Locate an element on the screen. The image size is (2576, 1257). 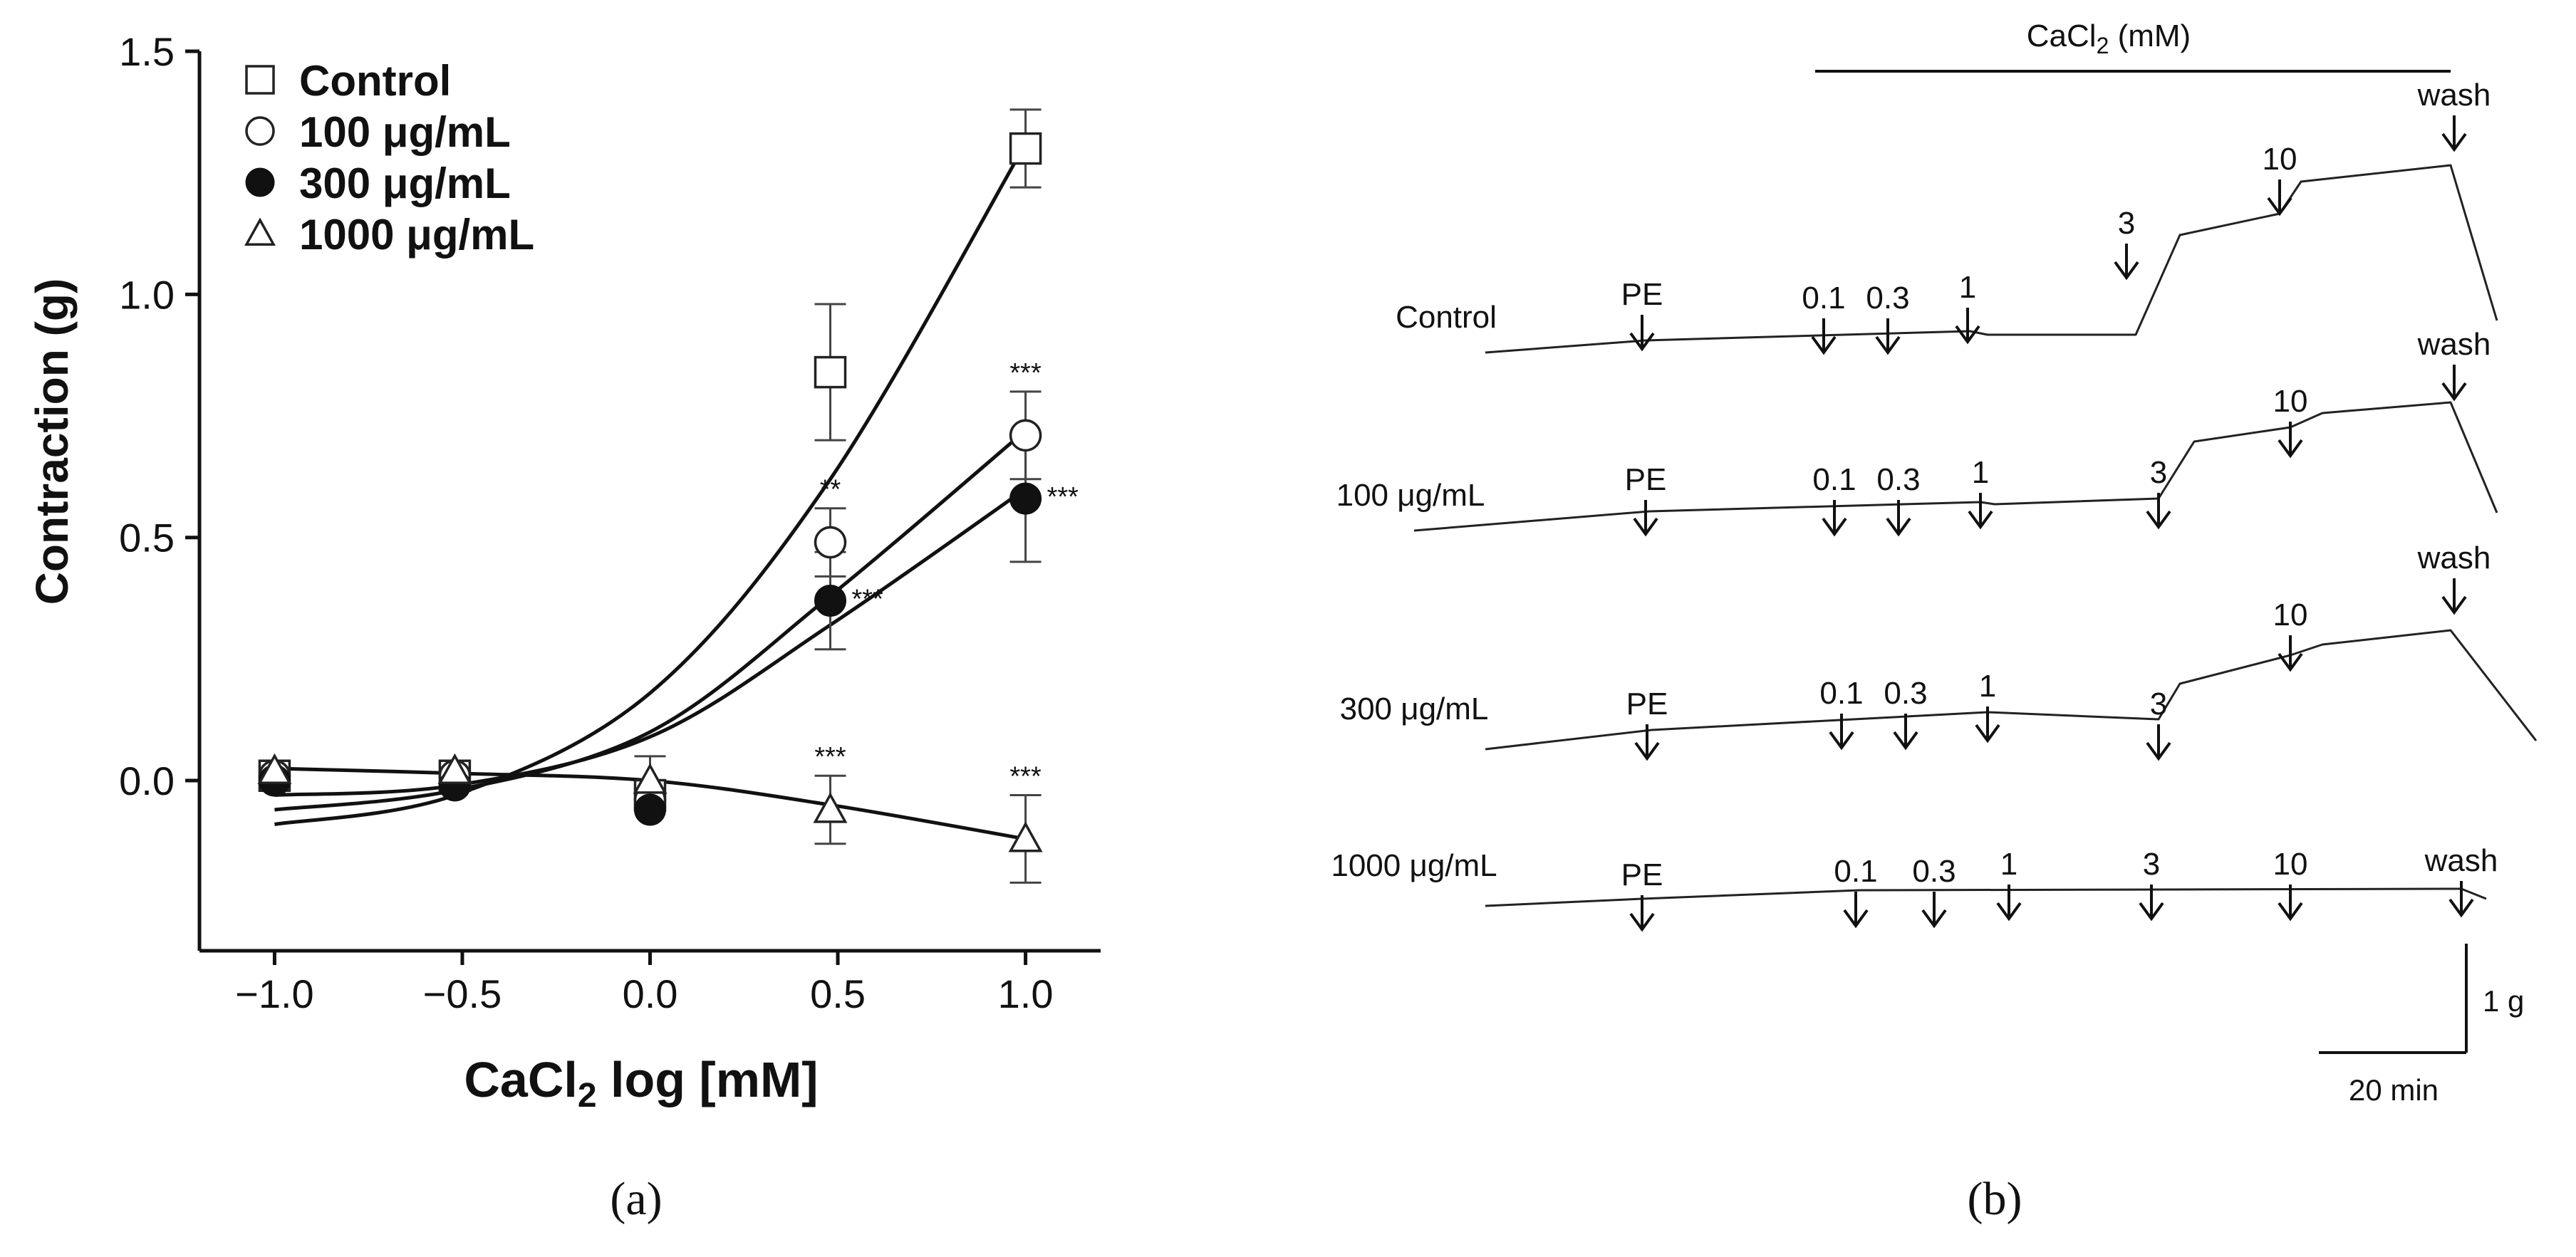
cacl2-header: CaCl2 (mM) is located at coordinates (2109, 38).